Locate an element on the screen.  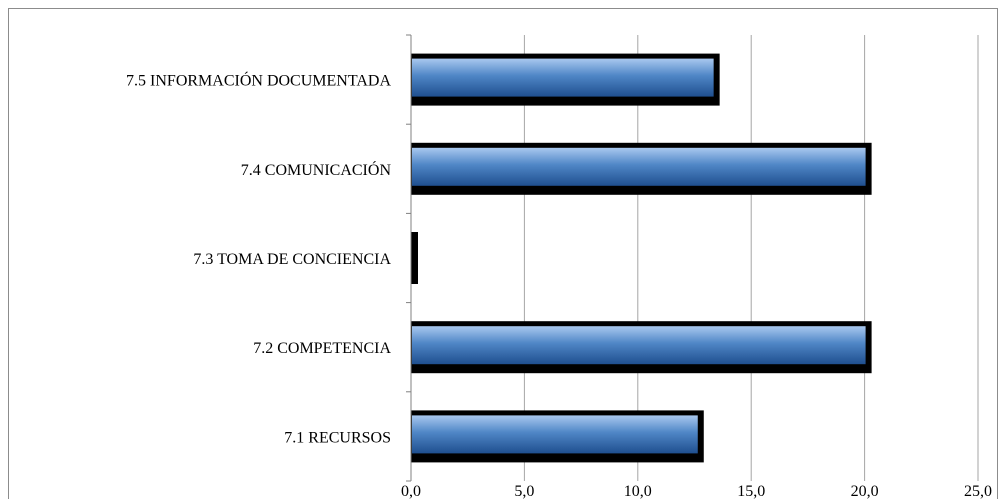
x-tick-label: 25,0 is located at coordinates (978, 491).